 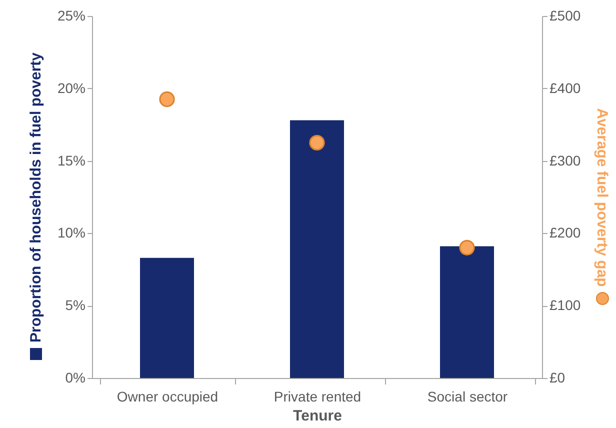 What do you see at coordinates (565, 16) in the screenshot?
I see `y2-tick-label: £500` at bounding box center [565, 16].